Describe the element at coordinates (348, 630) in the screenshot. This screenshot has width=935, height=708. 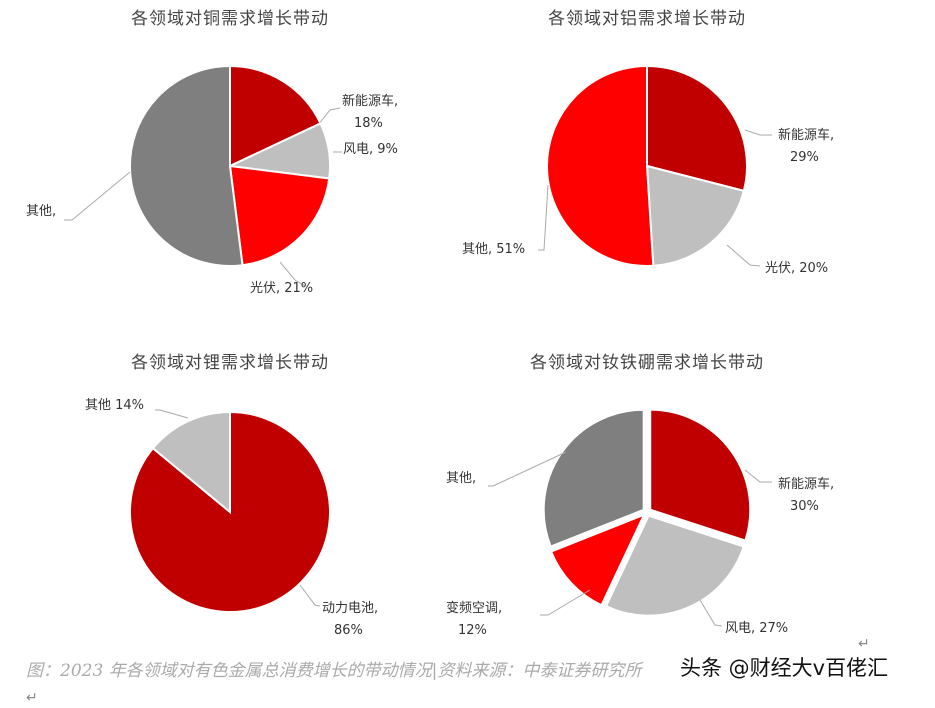
I see `slice-label: 86%` at that location.